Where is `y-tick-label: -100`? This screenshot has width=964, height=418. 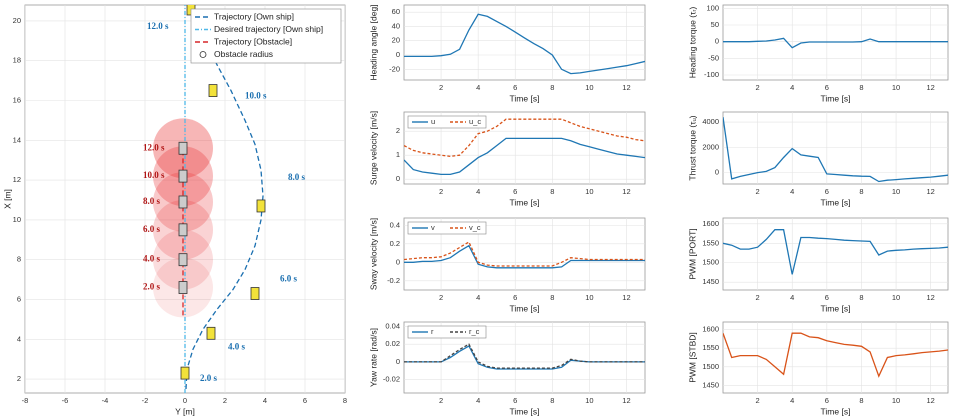 y-tick-label: -100 is located at coordinates (711, 74).